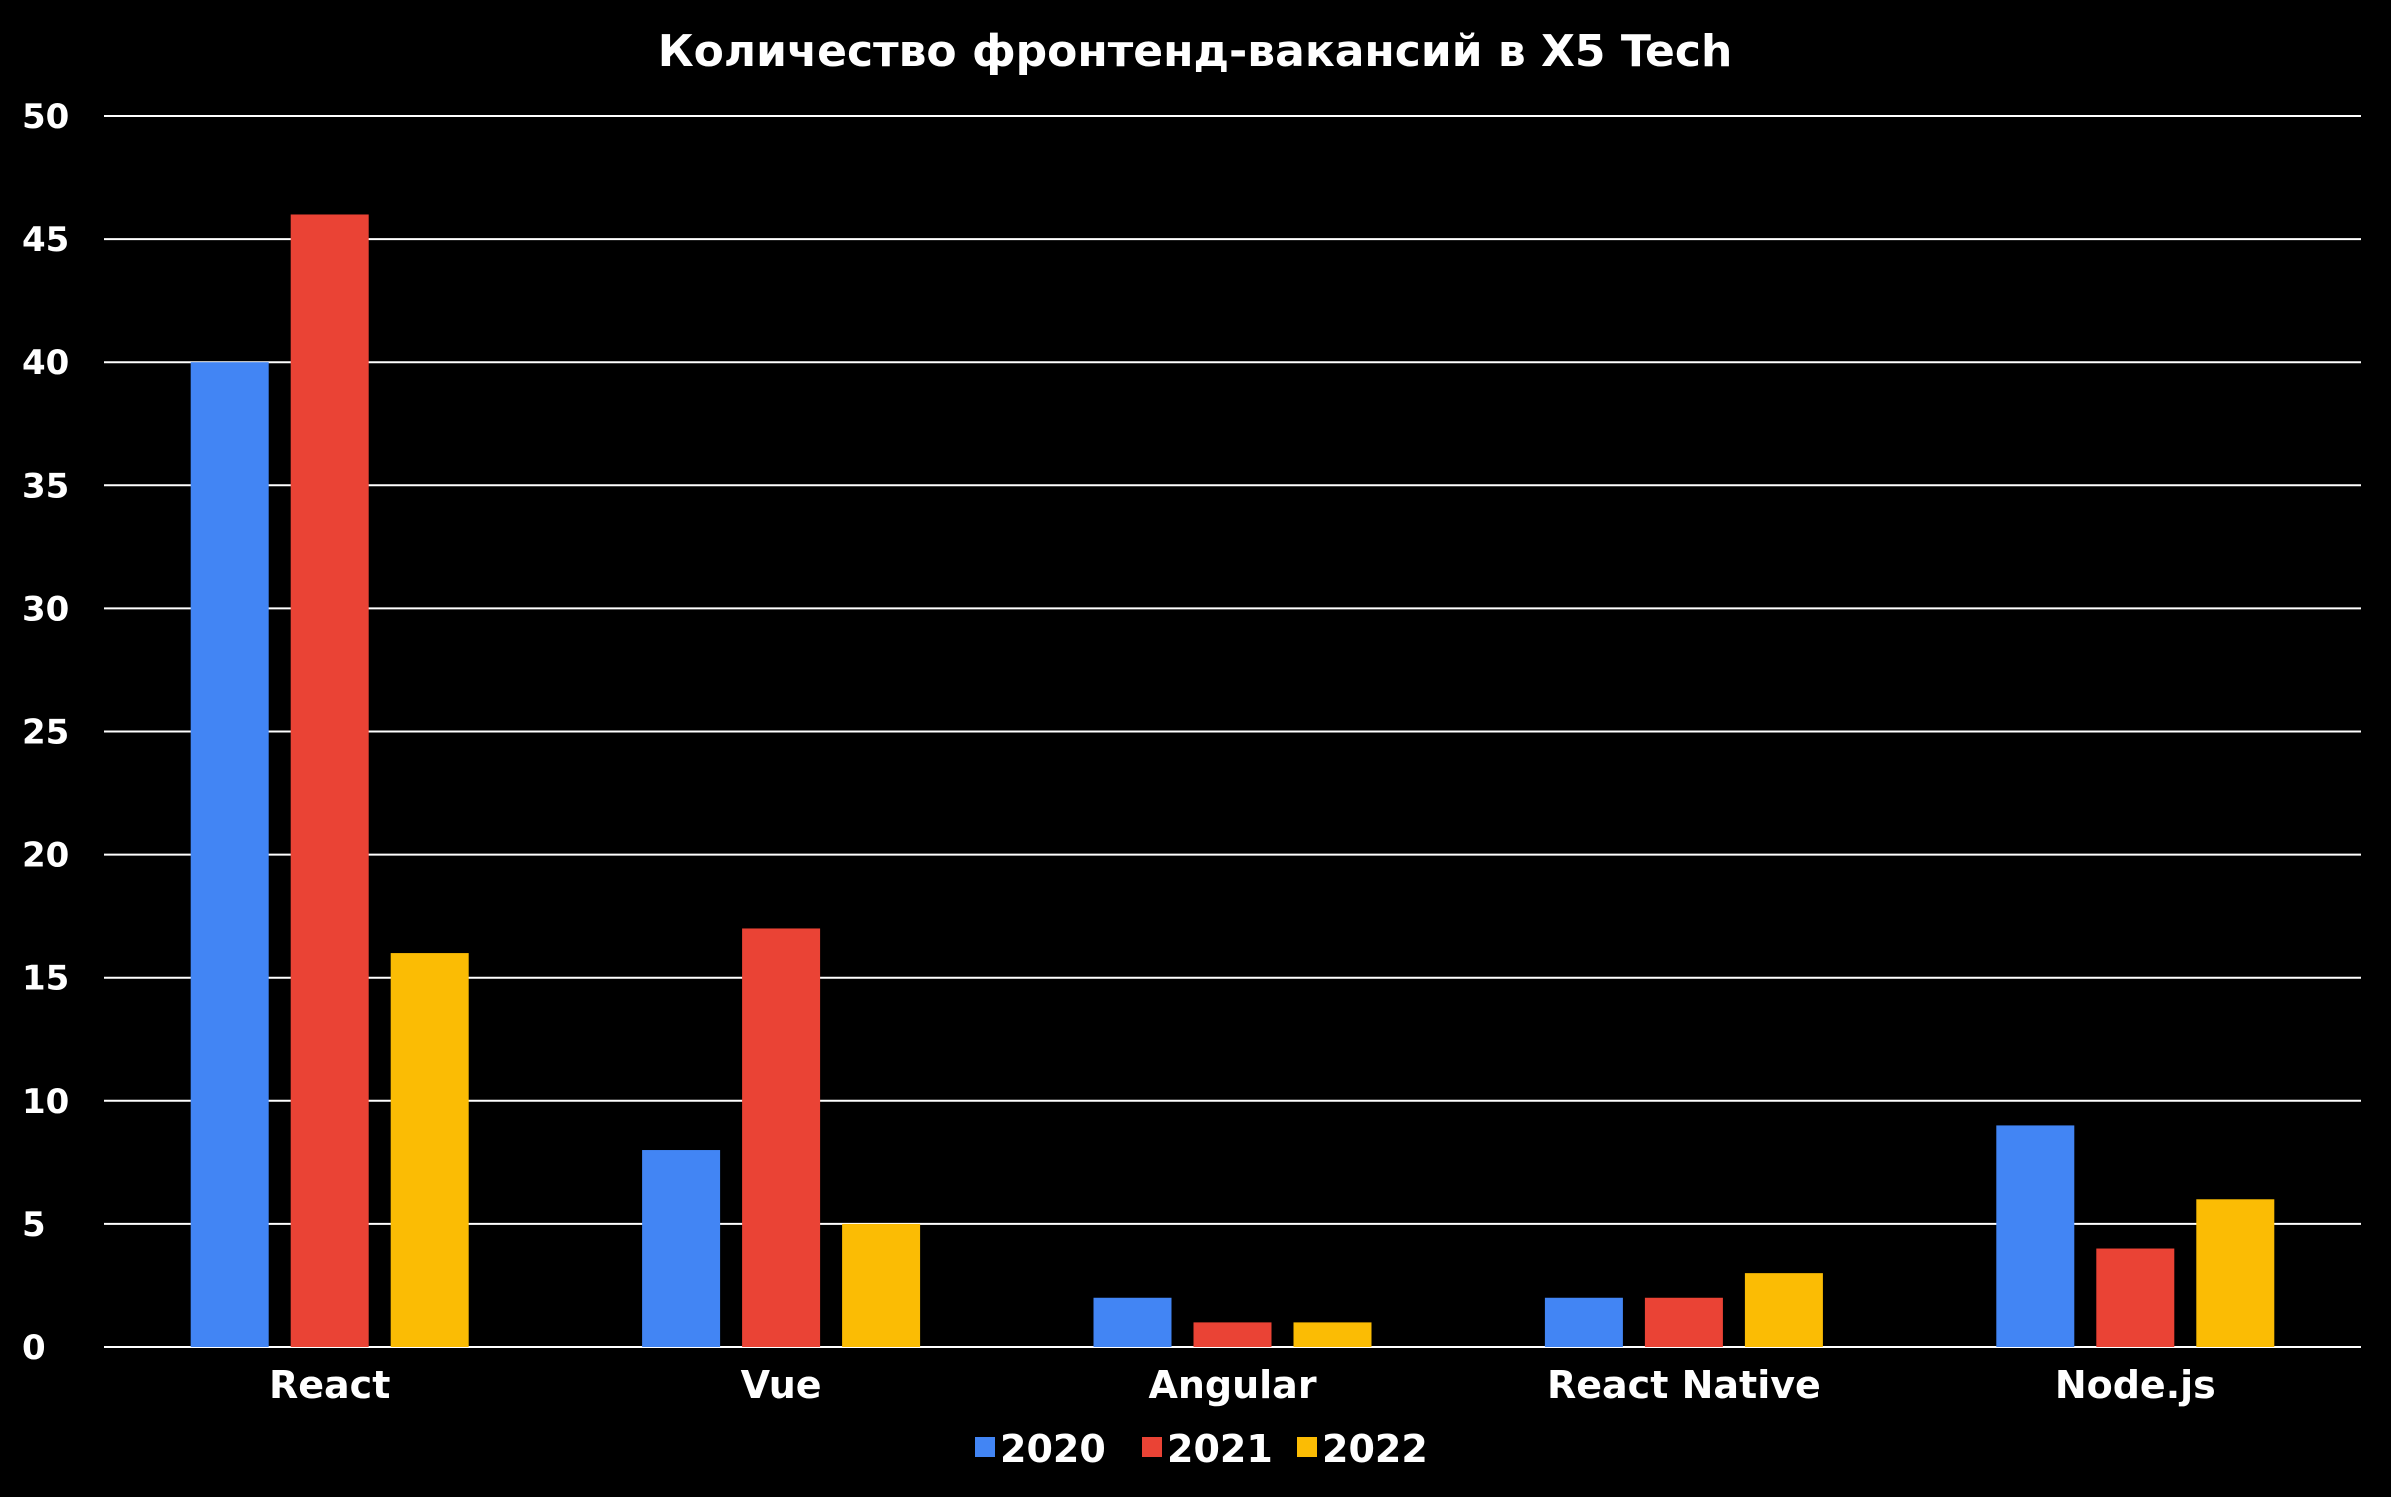 The width and height of the screenshot is (2391, 1497). Describe the element at coordinates (45, 486) in the screenshot. I see `y-tick-label: 35` at that location.